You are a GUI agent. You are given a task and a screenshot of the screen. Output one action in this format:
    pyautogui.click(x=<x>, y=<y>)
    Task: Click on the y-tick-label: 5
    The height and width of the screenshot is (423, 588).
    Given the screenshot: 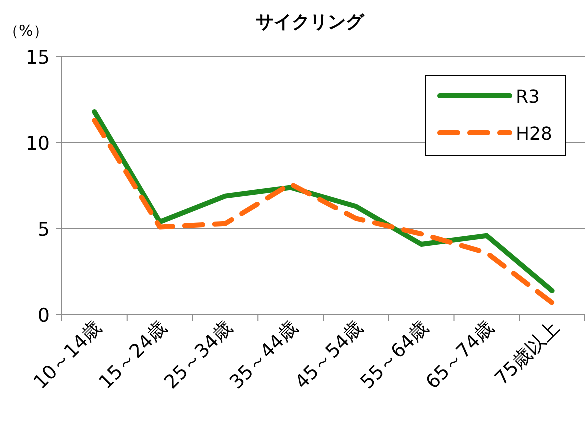 What is the action you would take?
    pyautogui.click(x=44, y=230)
    